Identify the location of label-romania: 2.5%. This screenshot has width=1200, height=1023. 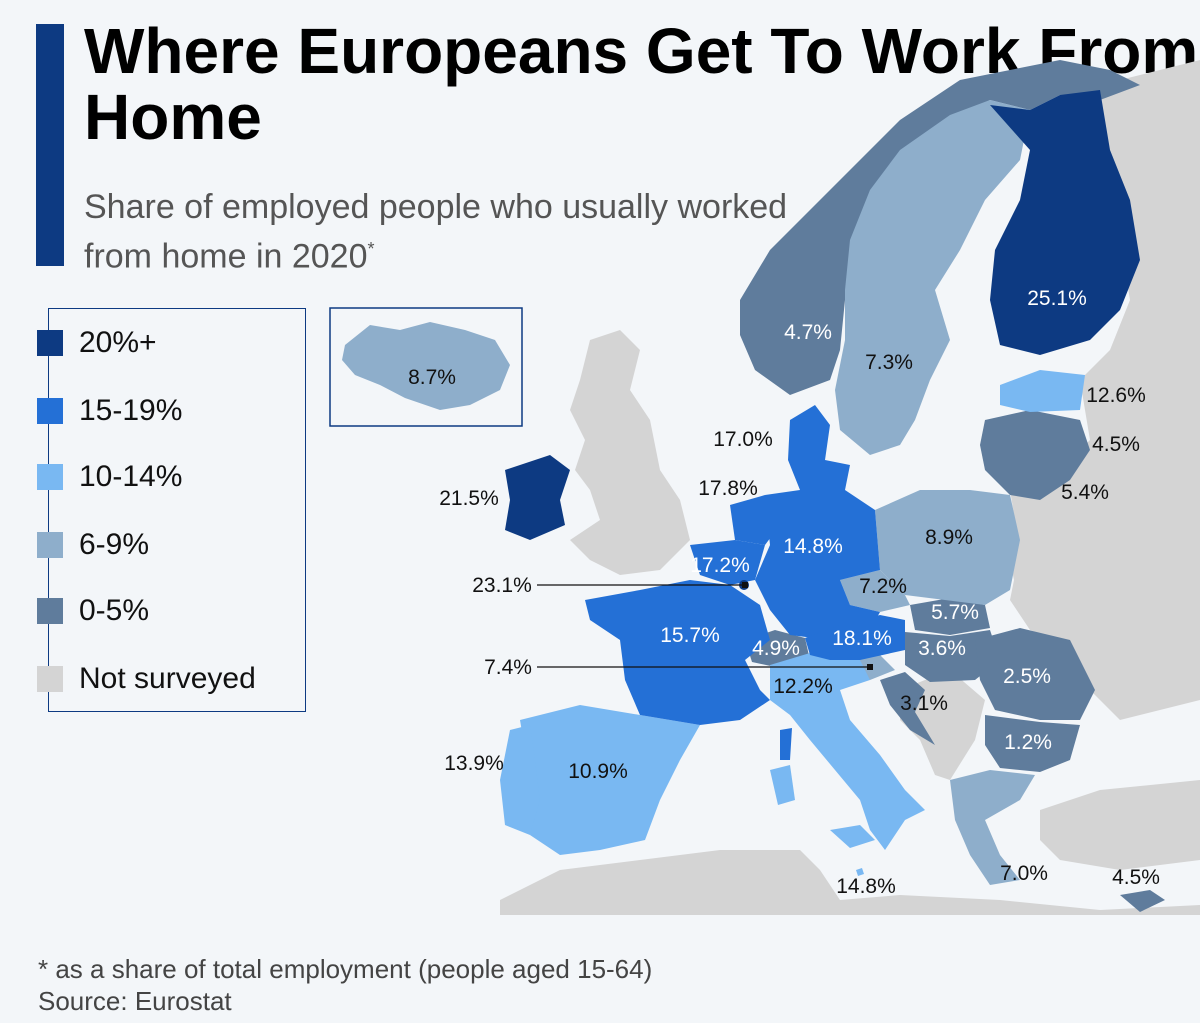
(1027, 676).